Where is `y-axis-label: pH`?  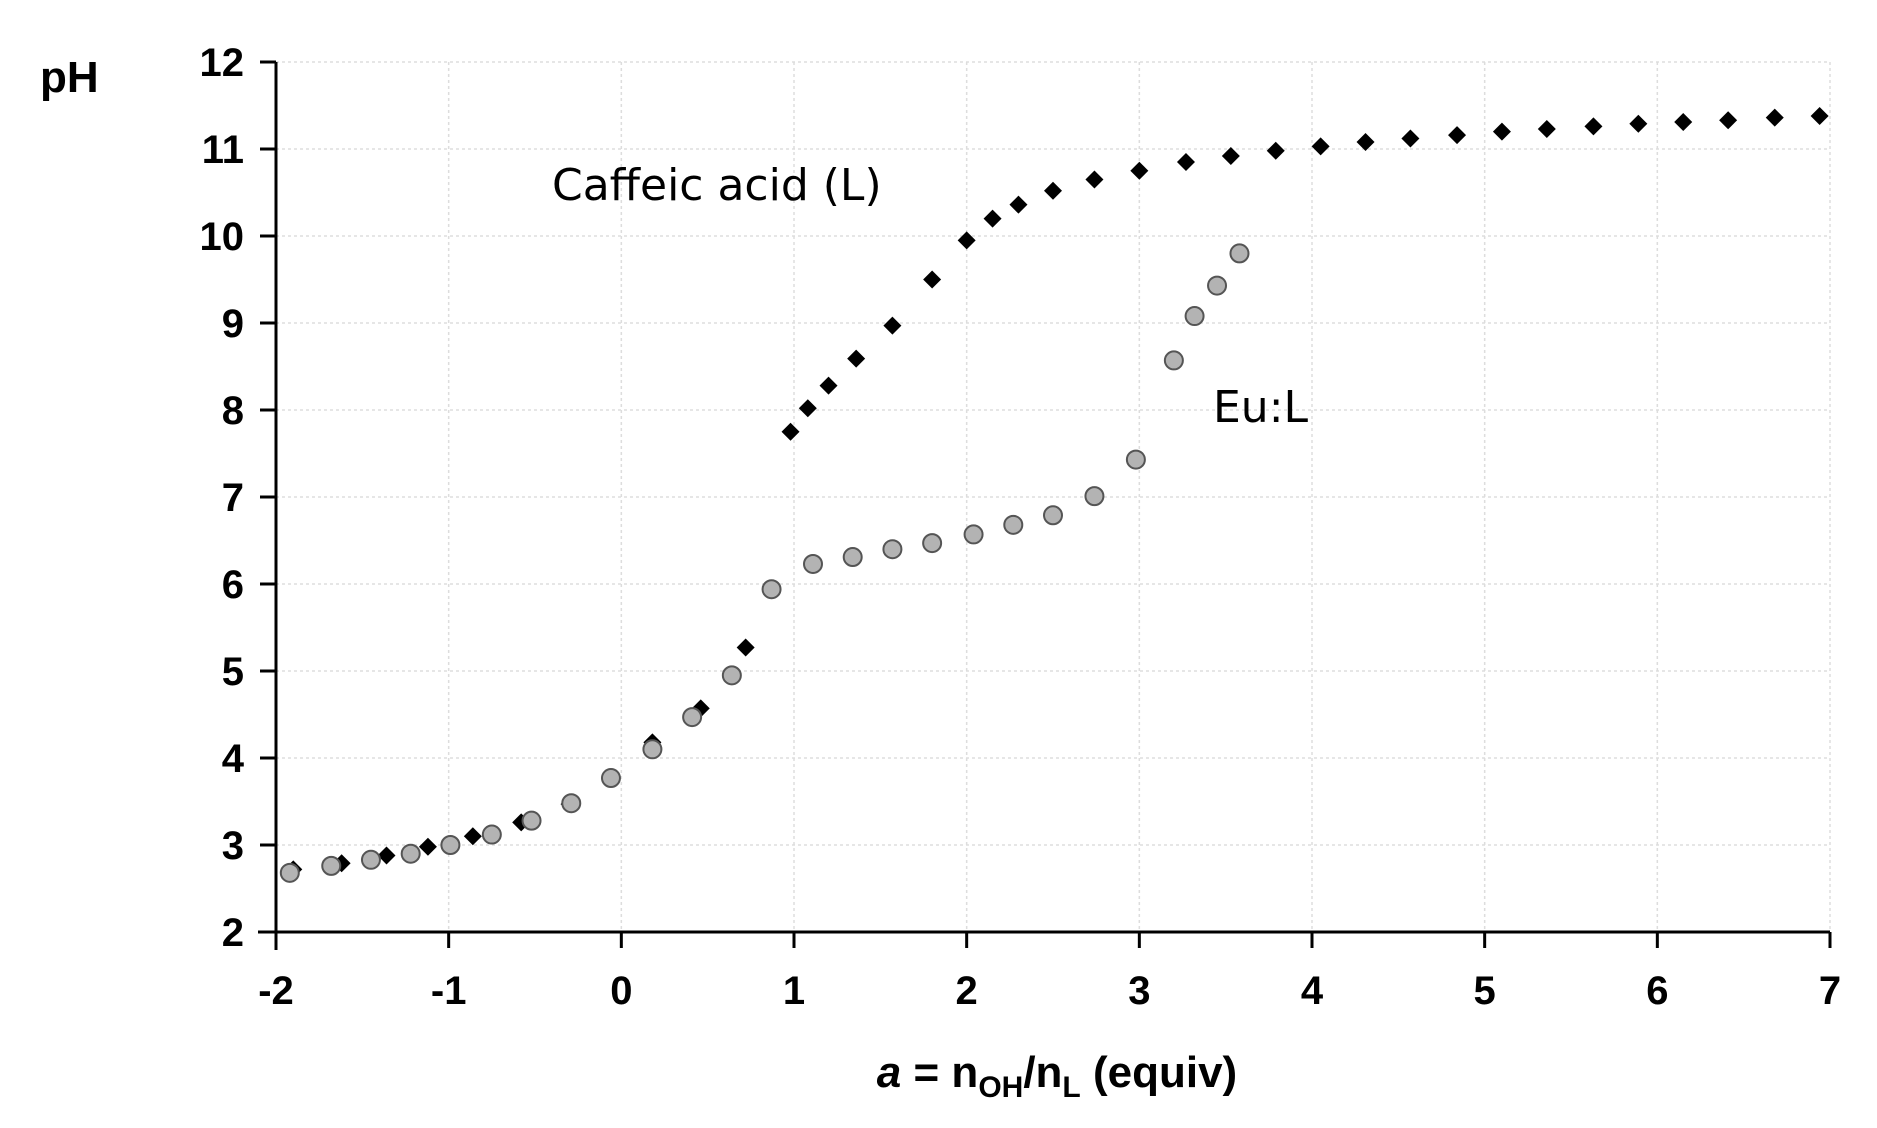
y-axis-label: pH is located at coordinates (69, 77).